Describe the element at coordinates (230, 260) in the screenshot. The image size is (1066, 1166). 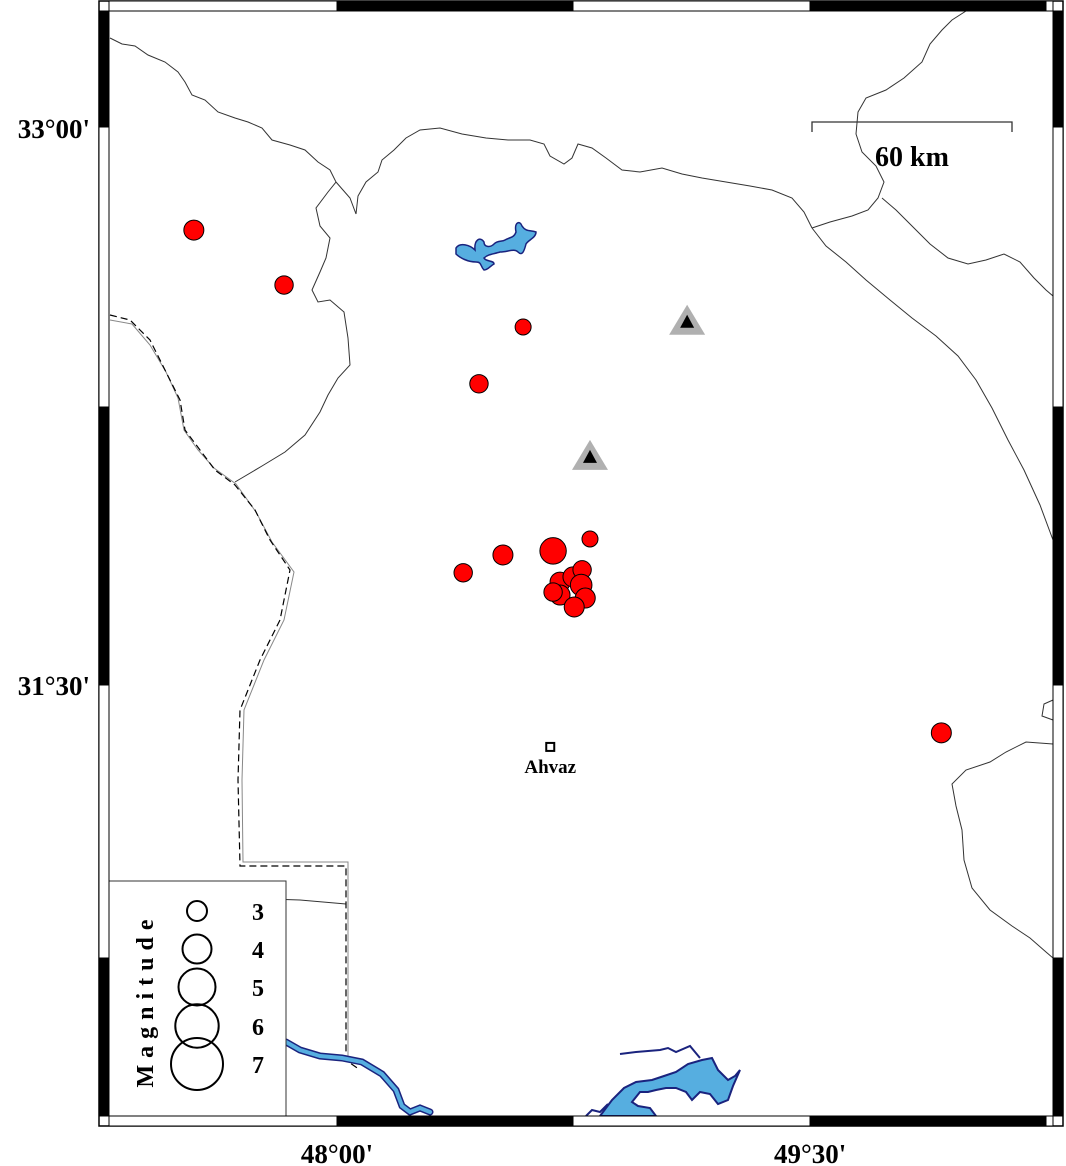
I see `province-border` at that location.